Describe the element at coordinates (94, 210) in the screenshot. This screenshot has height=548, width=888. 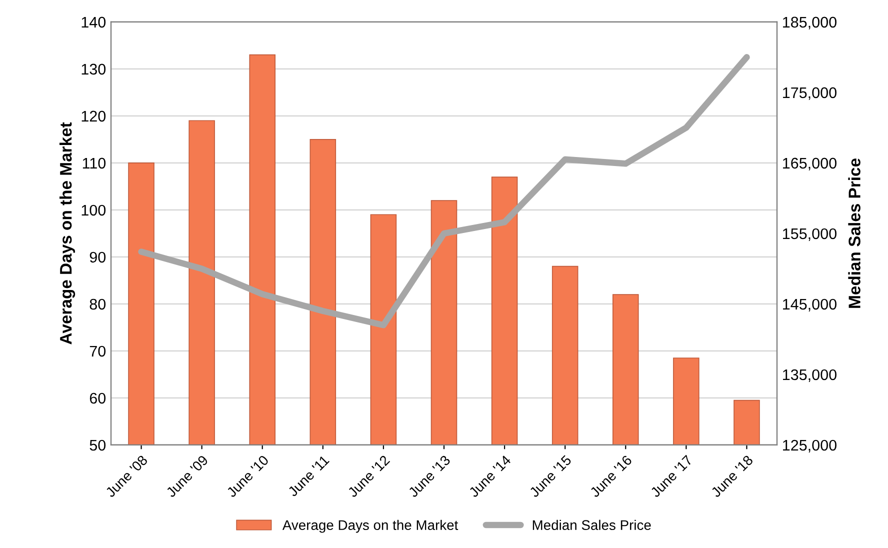
I see `y-tick-label: 100` at that location.